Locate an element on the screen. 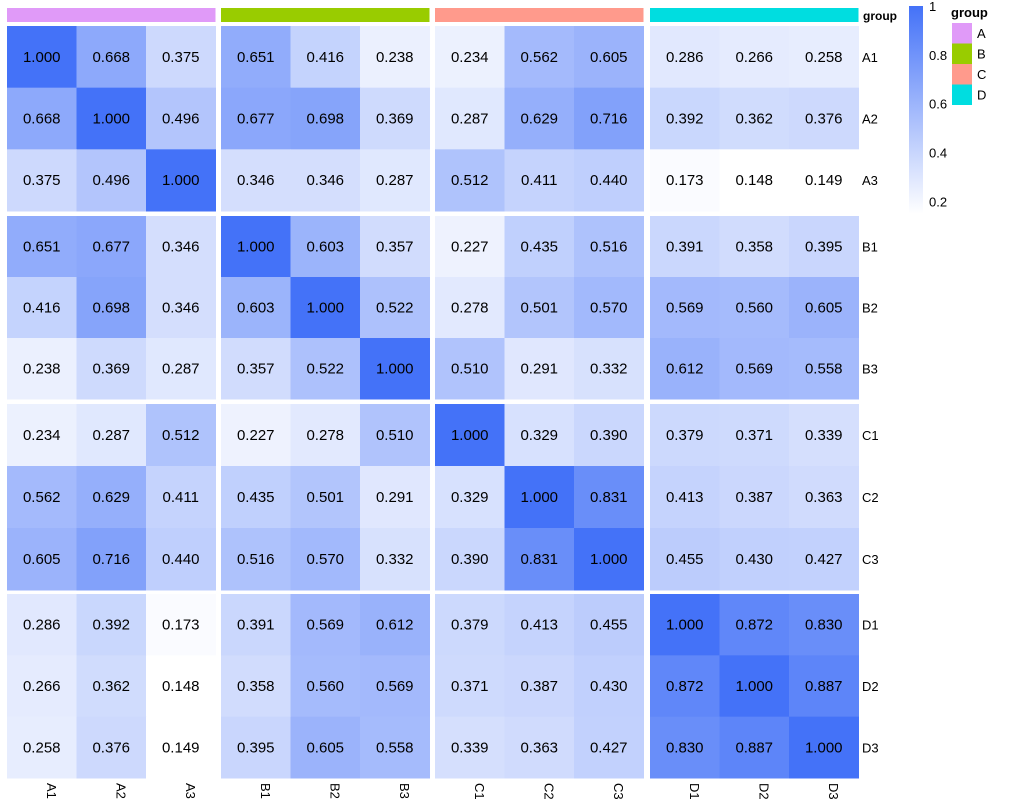 The height and width of the screenshot is (810, 1012). cell-label: 0.391 is located at coordinates (256, 625).